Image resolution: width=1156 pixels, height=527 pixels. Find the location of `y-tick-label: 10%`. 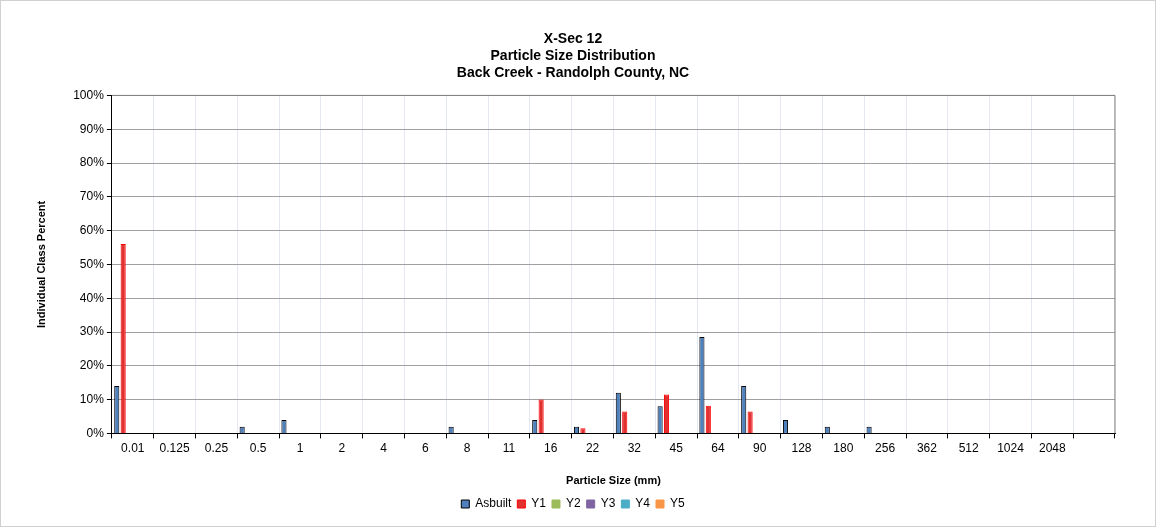

y-tick-label: 10% is located at coordinates (92, 398).